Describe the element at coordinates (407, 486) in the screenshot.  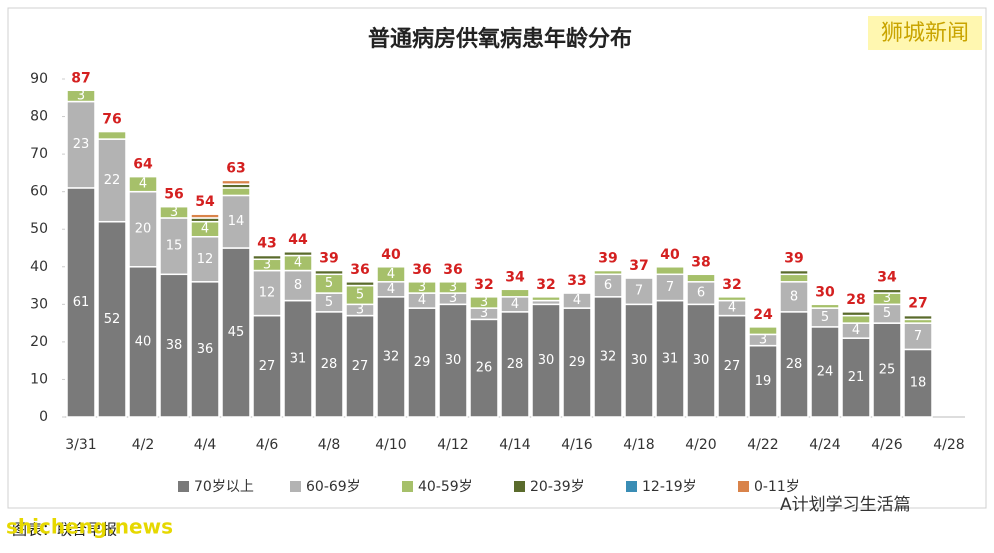
I see `legend-swatch` at that location.